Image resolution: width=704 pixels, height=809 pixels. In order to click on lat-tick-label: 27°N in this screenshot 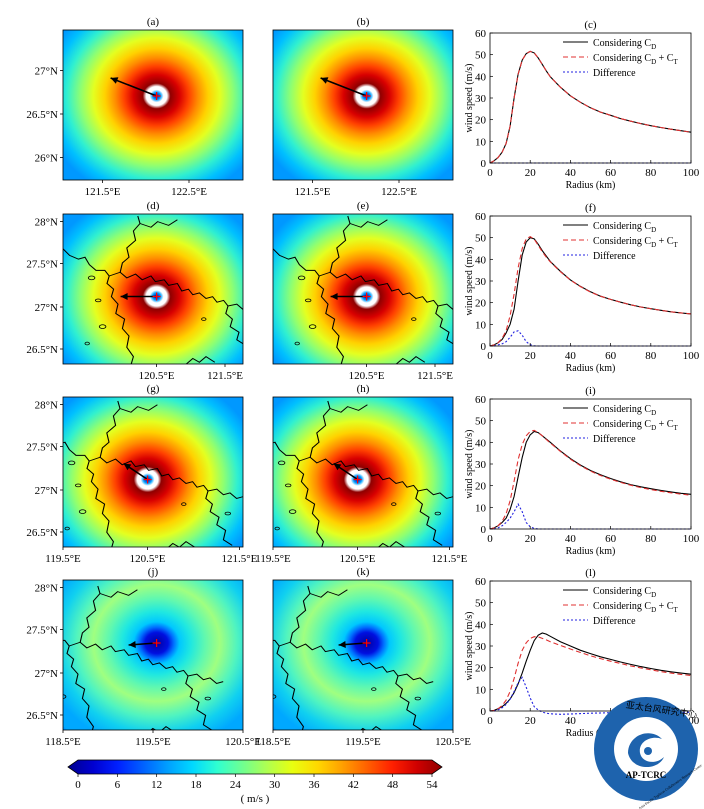, I will do `click(46, 72)`.